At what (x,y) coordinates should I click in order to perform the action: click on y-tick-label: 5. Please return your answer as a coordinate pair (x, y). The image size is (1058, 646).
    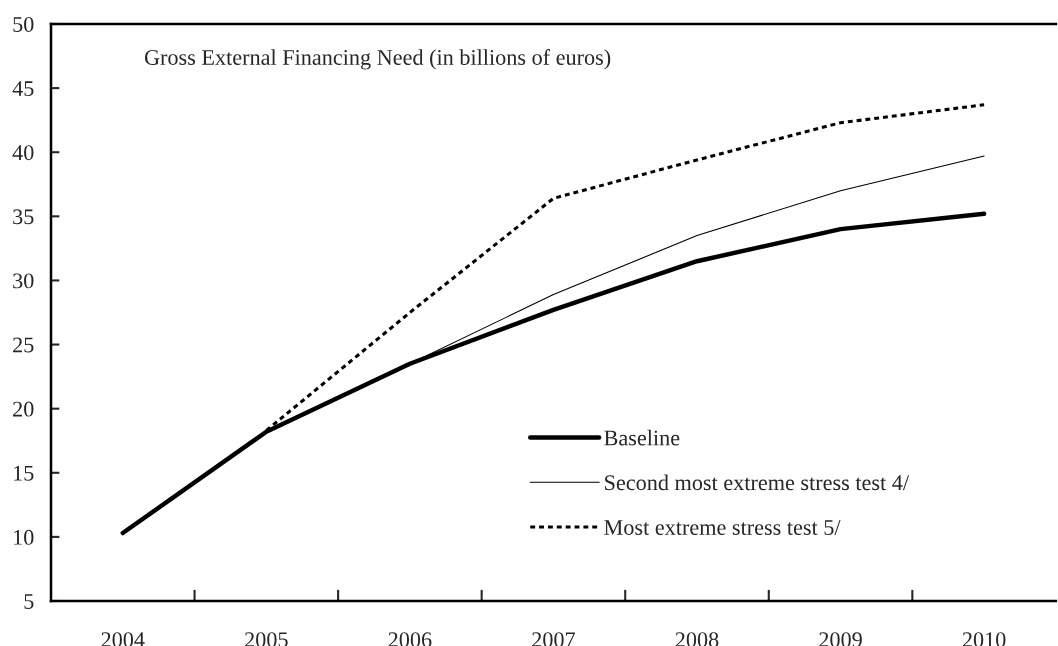
    Looking at the image, I should click on (29, 601).